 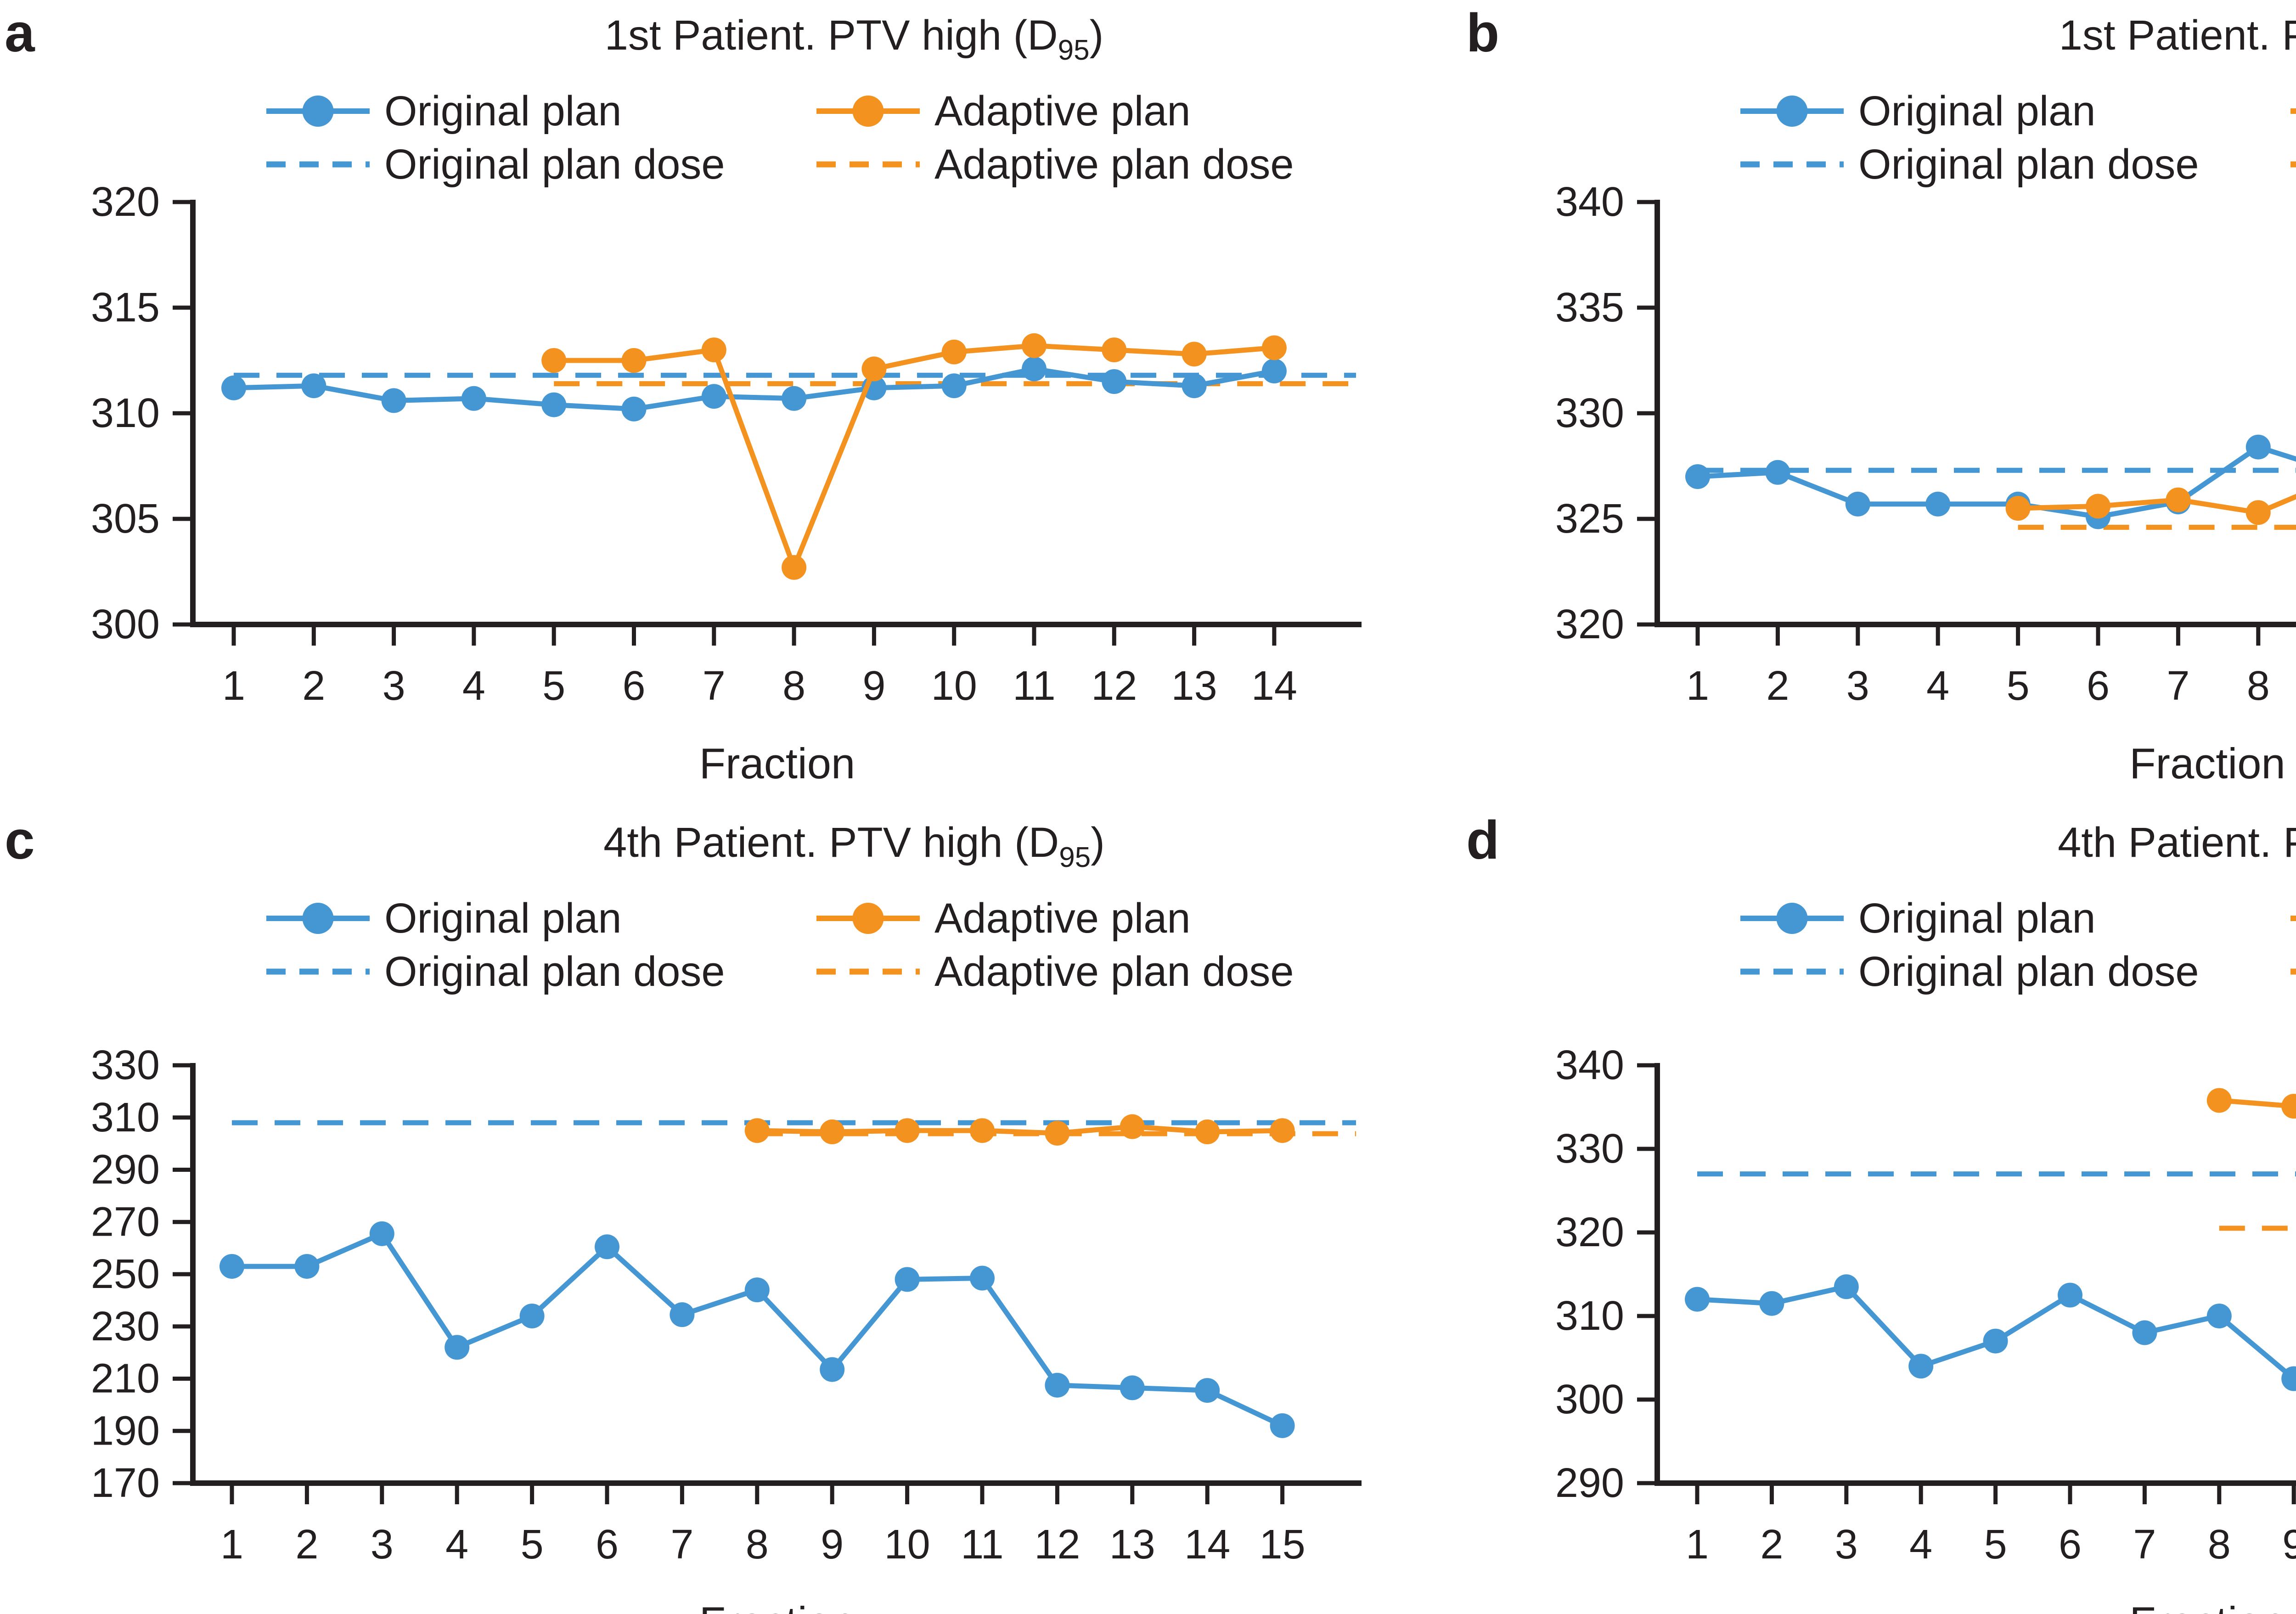 I want to click on y-tick-label: 340, so click(x=1589, y=1065).